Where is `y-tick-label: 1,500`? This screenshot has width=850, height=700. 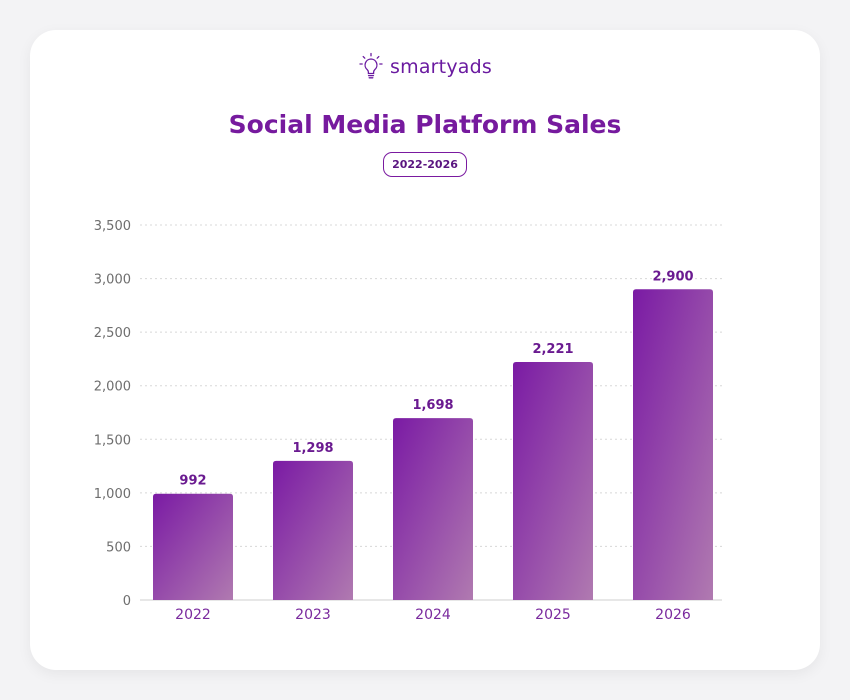
y-tick-label: 1,500 is located at coordinates (112, 440).